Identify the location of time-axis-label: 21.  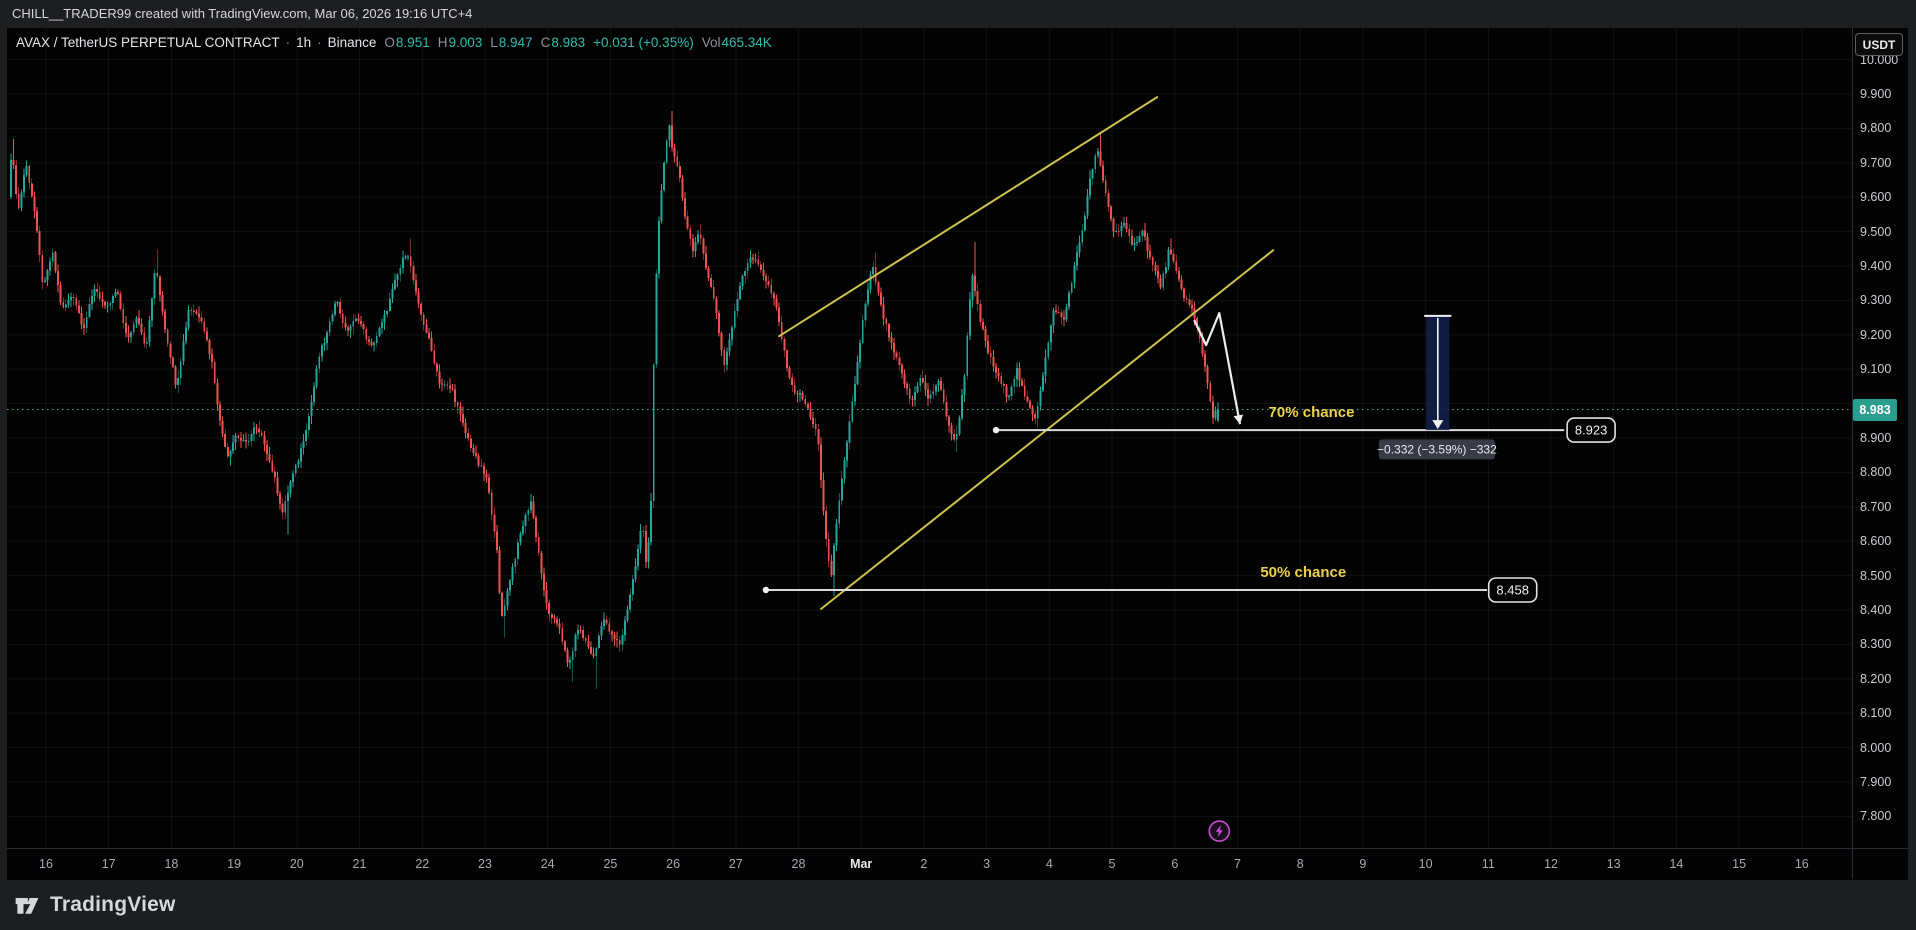
(359, 864).